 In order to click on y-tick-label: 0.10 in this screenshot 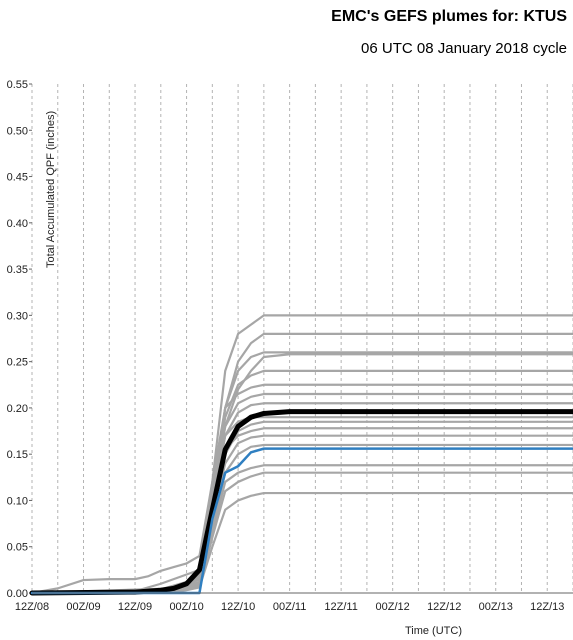, I will do `click(17, 501)`.